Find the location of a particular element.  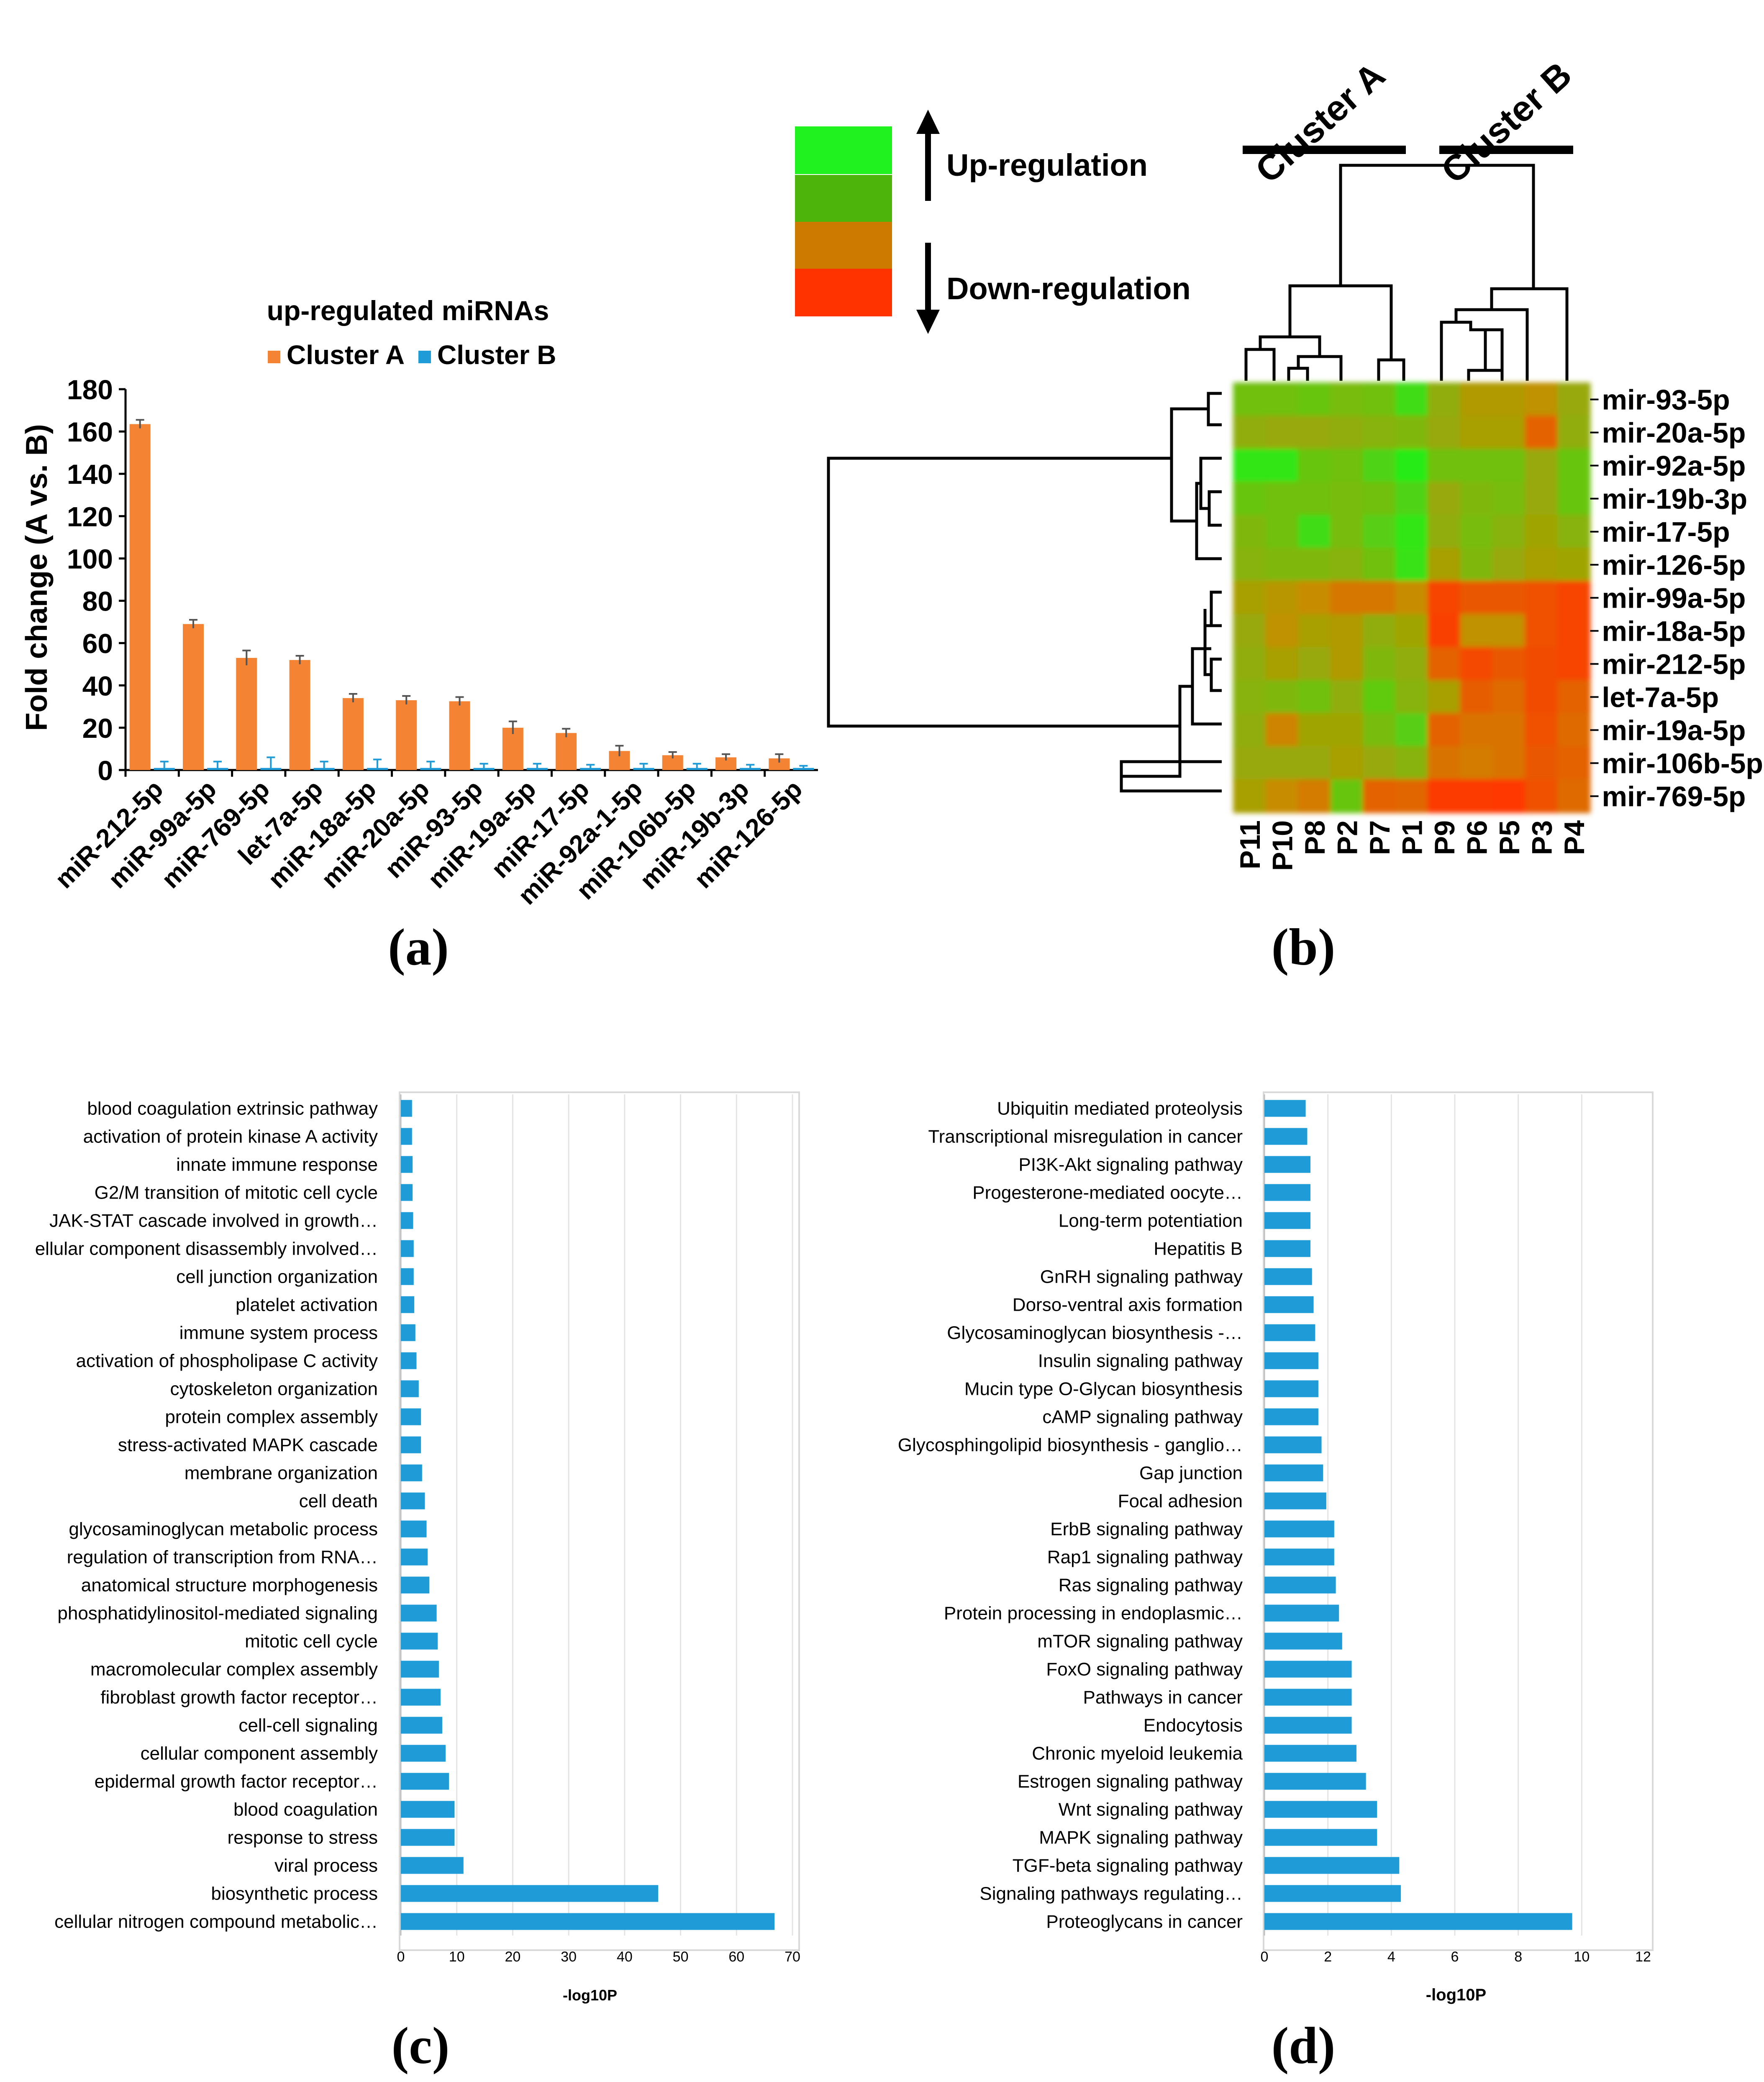

bar-phosphatidylinositol-mediated signaling is located at coordinates (419, 1613).